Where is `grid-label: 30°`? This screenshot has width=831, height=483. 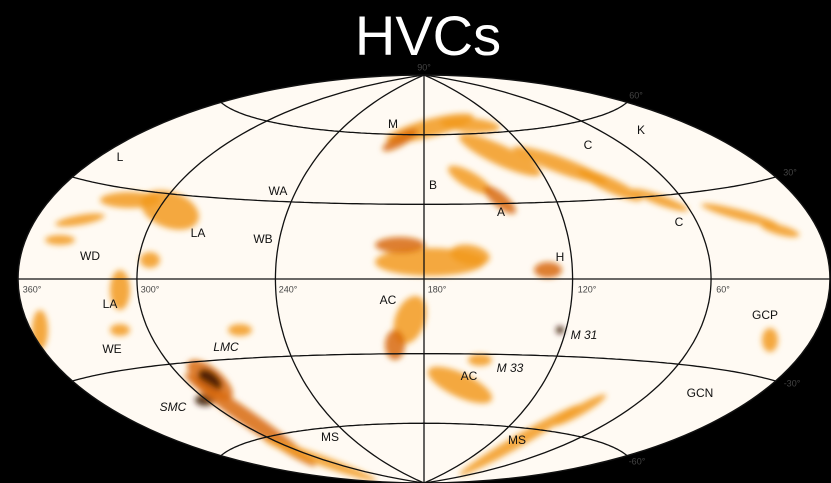 grid-label: 30° is located at coordinates (790, 172).